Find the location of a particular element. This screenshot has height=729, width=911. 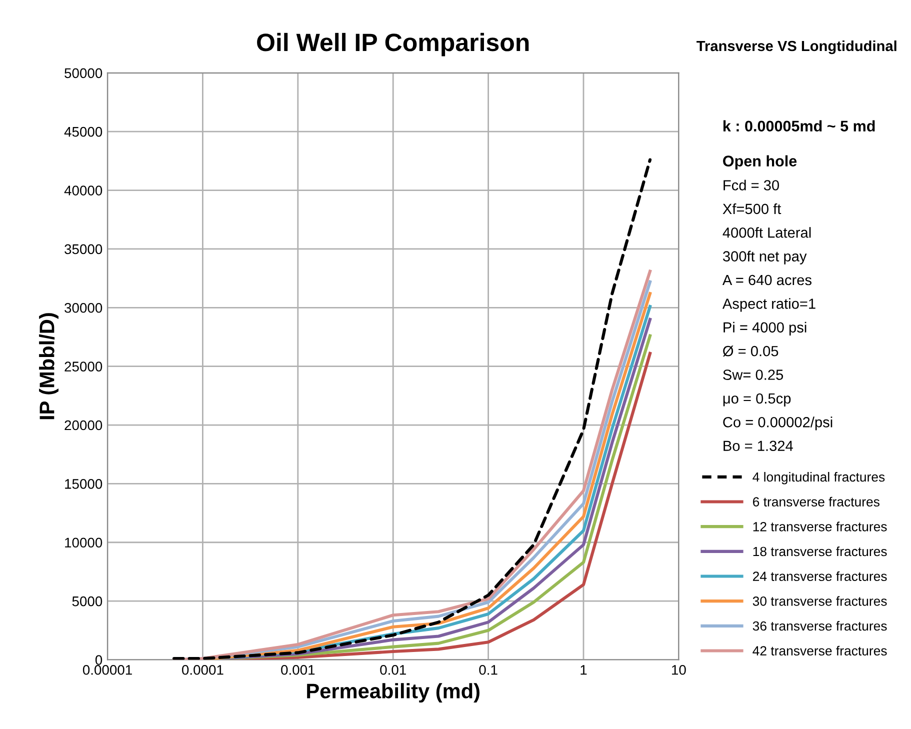

legend-label: 36 transverse fractures is located at coordinates (819, 625).